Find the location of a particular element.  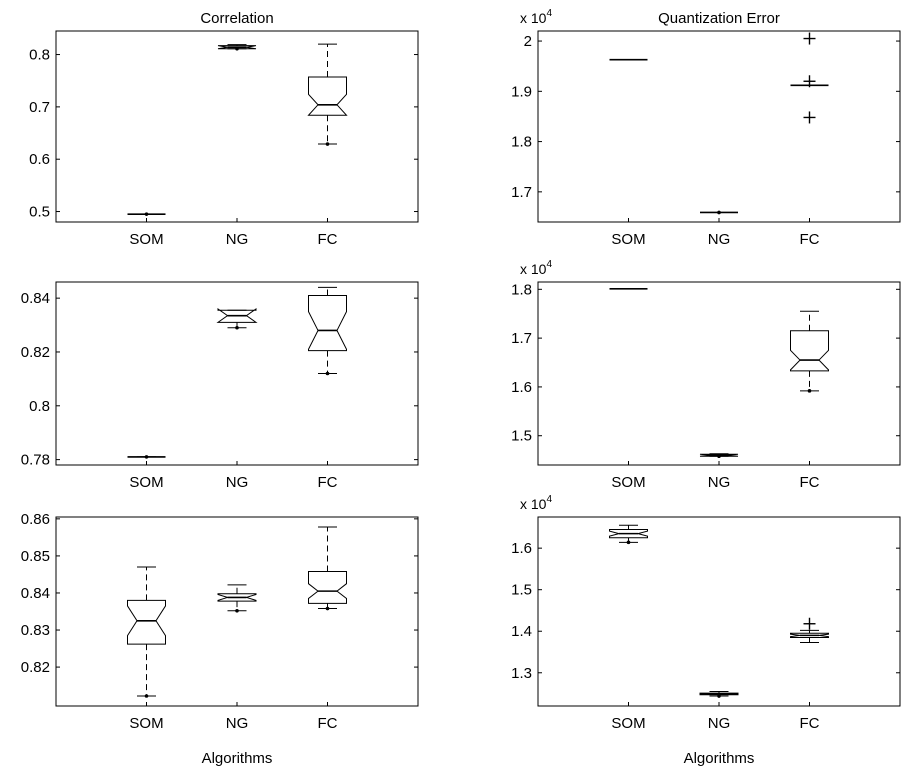

y-tick-label: 0.85 is located at coordinates (35, 556).